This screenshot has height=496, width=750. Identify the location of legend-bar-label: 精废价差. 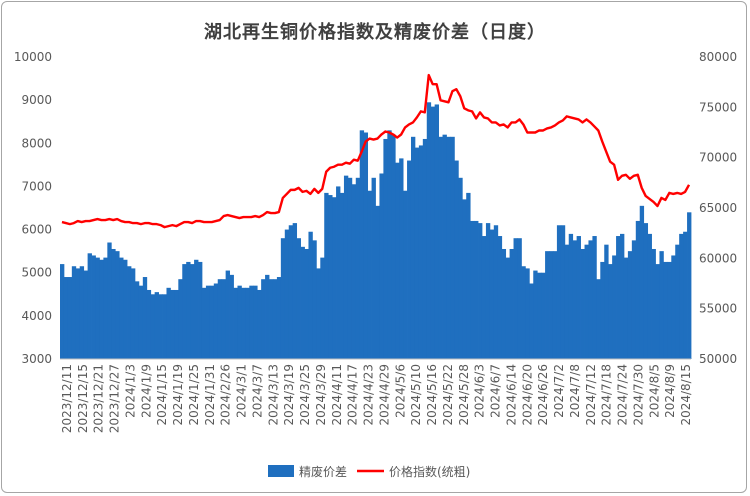
(323, 471).